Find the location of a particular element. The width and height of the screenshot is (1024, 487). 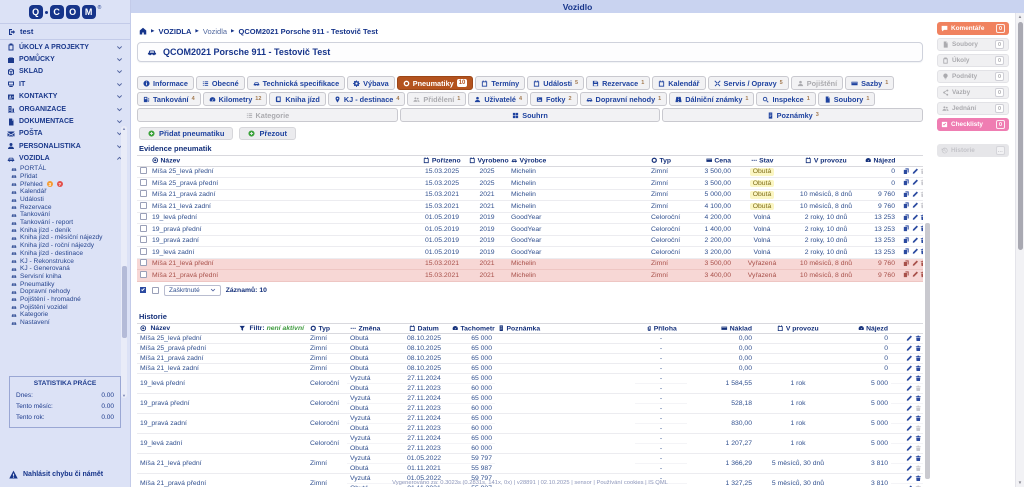

column-header: Cena is located at coordinates (713, 161).